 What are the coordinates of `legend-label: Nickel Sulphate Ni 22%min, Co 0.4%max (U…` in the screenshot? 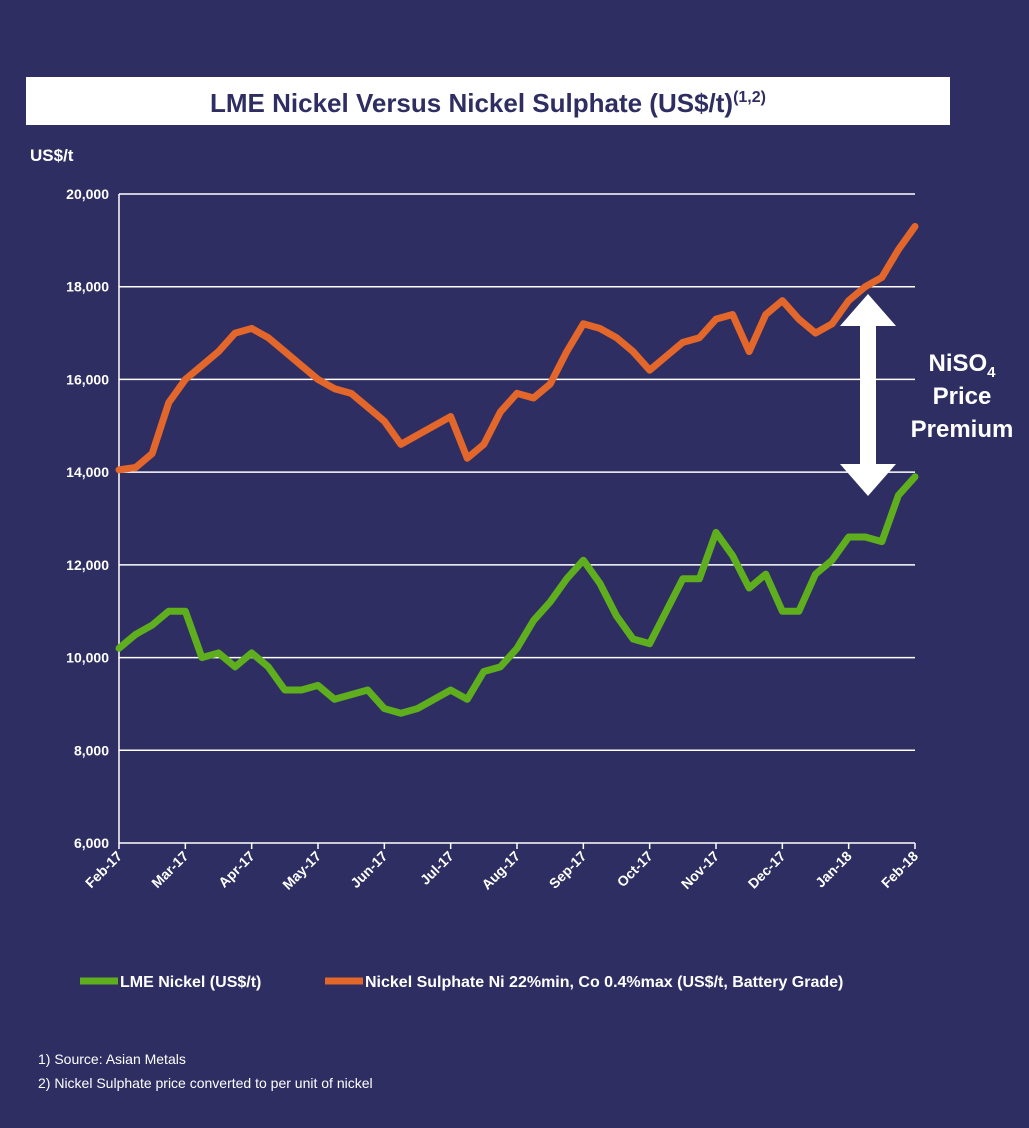 It's located at (604, 982).